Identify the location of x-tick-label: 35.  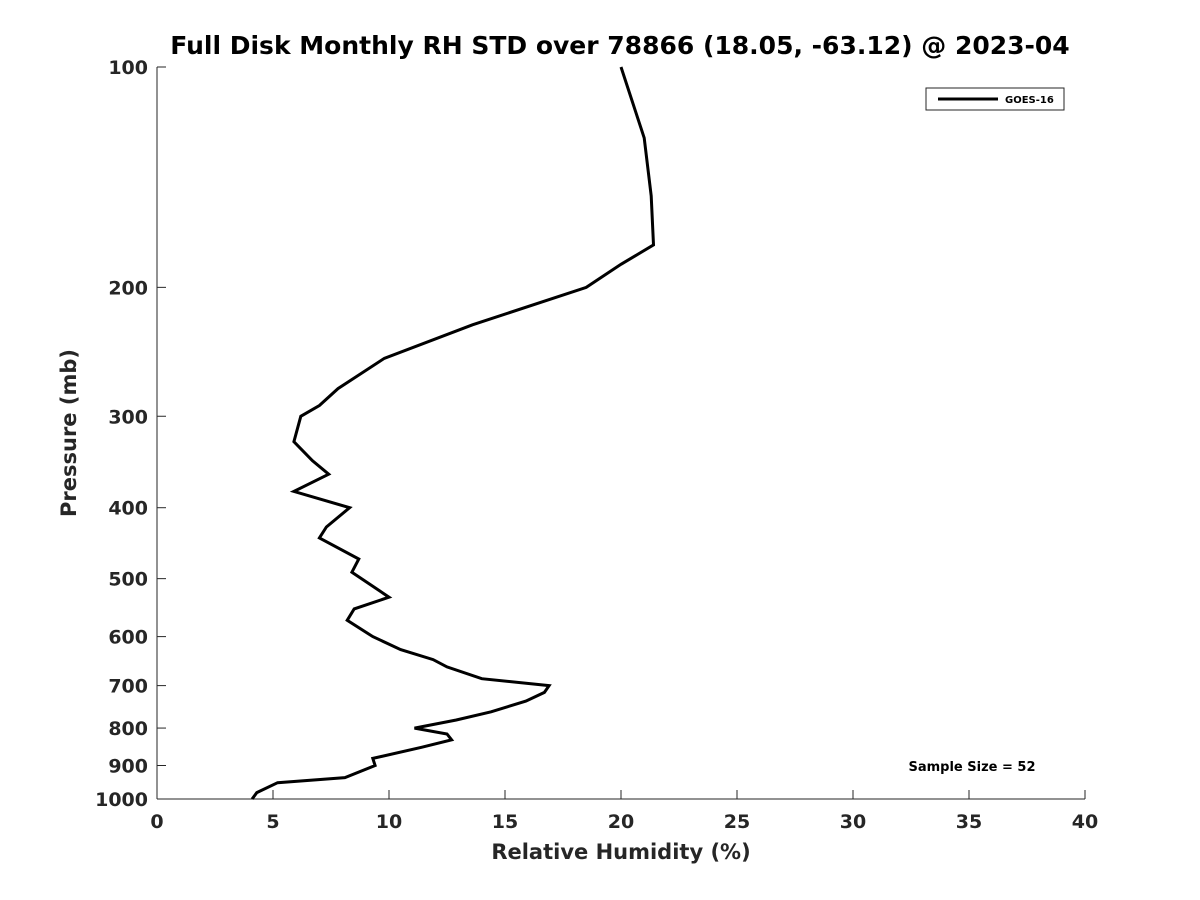
(969, 822).